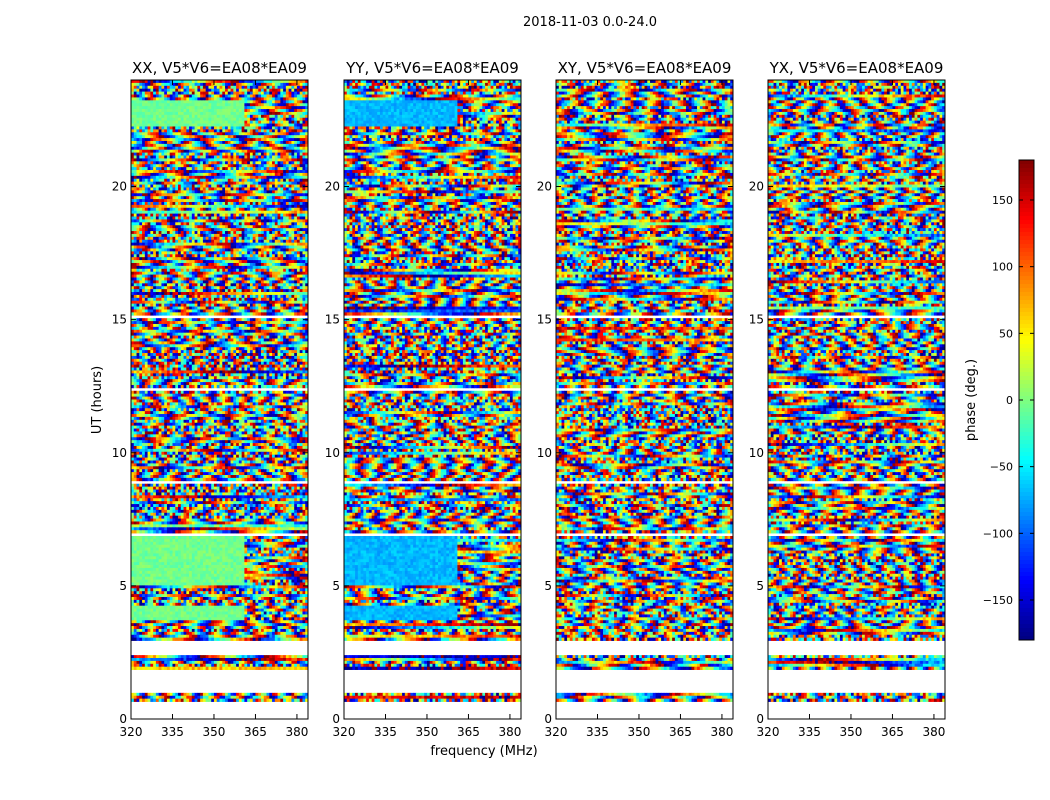  Describe the element at coordinates (590, 22) in the screenshot. I see `figure-title: 2018-11-03 0.0-24.0` at that location.